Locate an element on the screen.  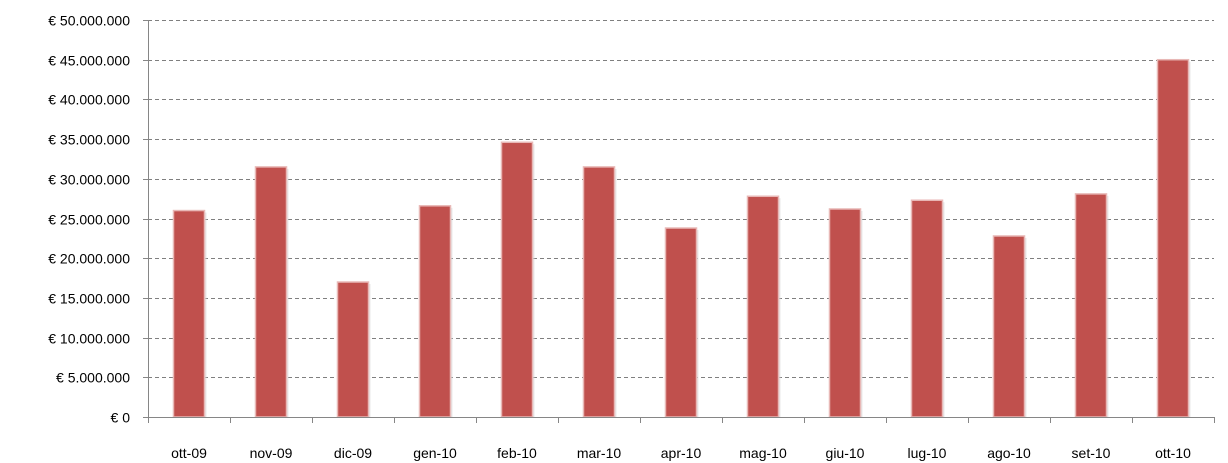
x-tick-label: lug-10 is located at coordinates (927, 453).